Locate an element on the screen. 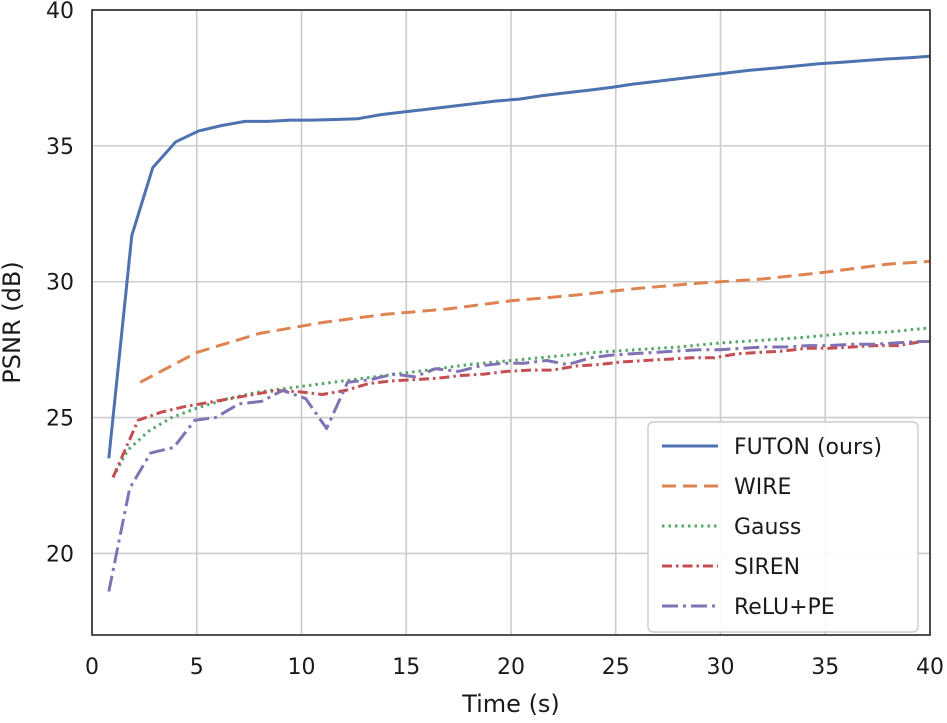 This screenshot has width=947, height=723. legend-label: ReLU+PE is located at coordinates (784, 607).